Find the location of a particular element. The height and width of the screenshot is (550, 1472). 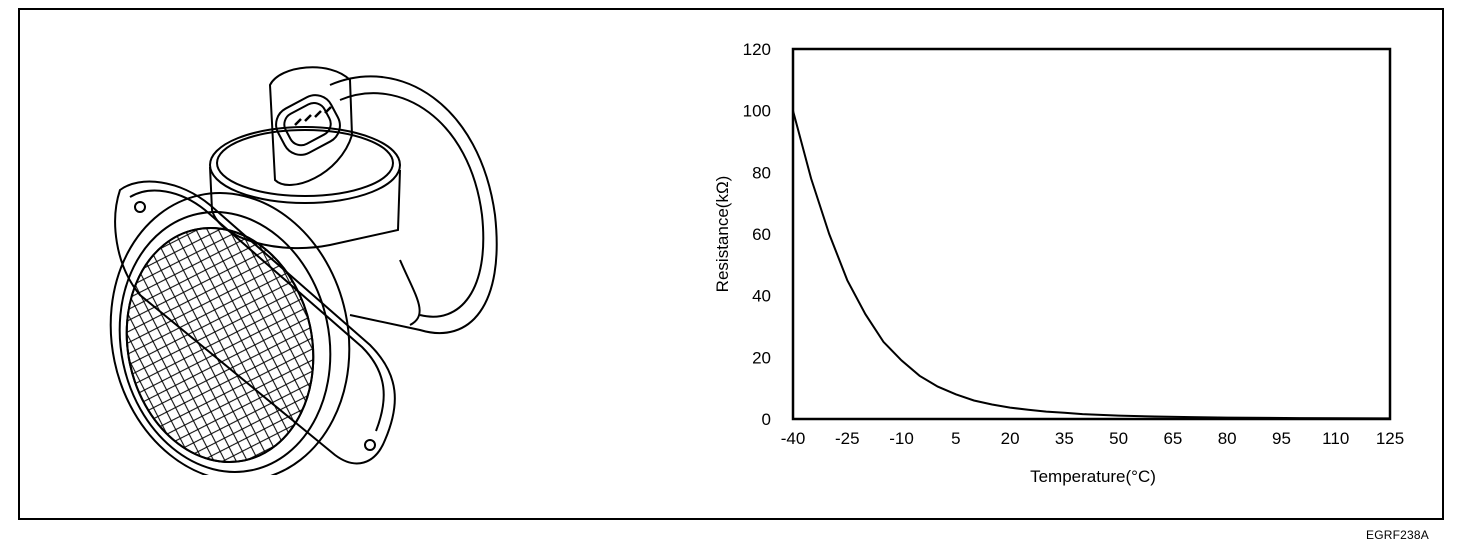

y-tick-label: 80 is located at coordinates (761, 172).